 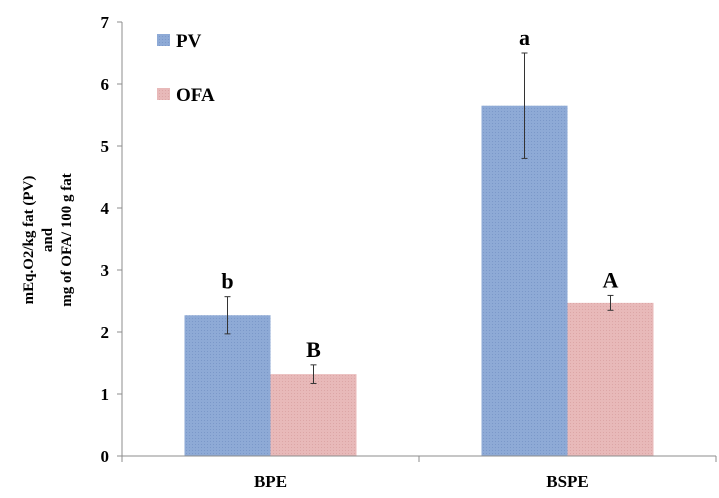 I want to click on y-axis-title-line-1: mEq.O2/kg fat (PV), so click(x=29, y=240).